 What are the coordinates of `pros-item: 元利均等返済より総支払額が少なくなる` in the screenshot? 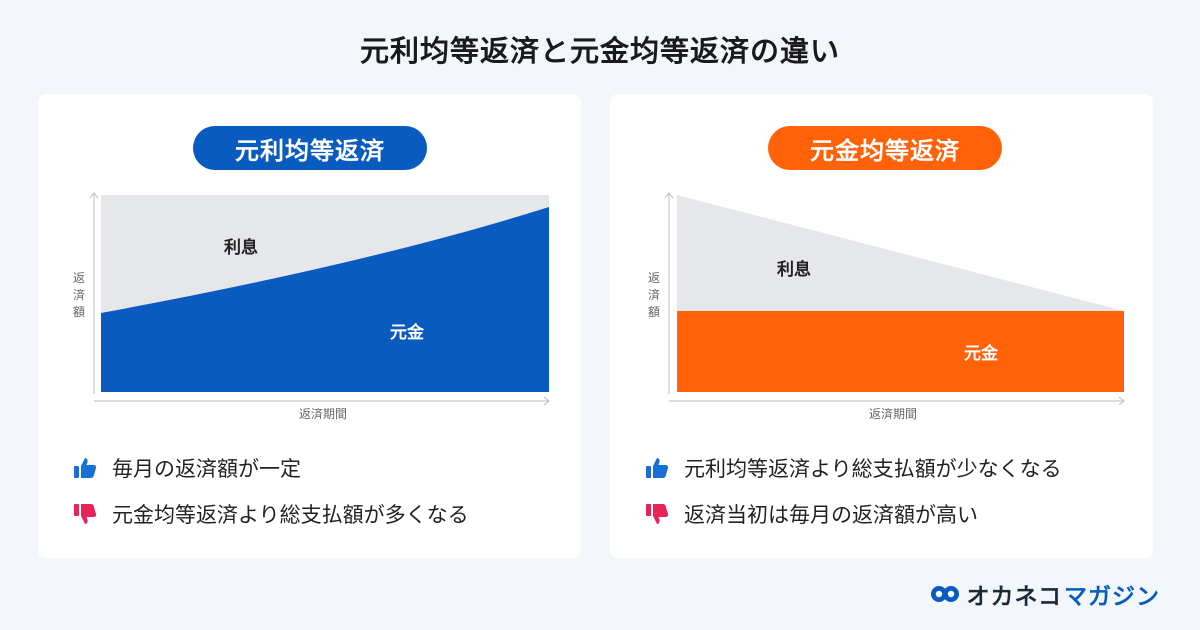 It's located at (853, 468).